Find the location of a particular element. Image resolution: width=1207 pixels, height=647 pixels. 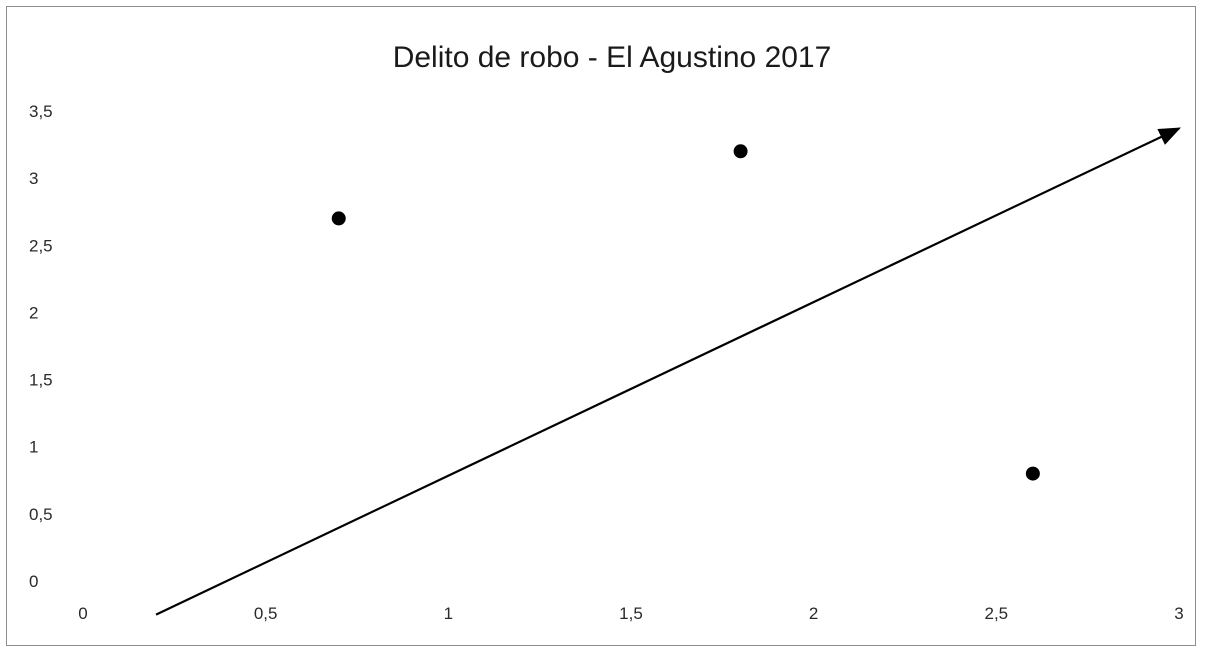

x-axis-ticks: 0 0,5 1 1,5 2 2,5 3 is located at coordinates (630, 613).